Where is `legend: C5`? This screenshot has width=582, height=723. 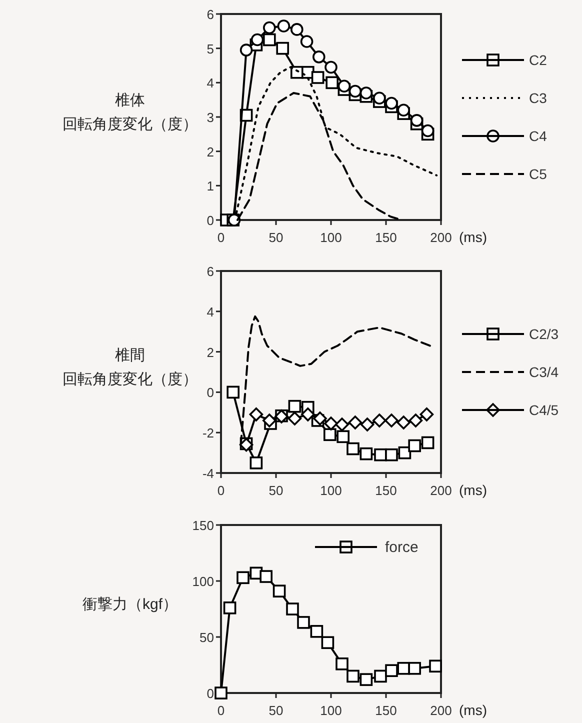
legend: C5 is located at coordinates (504, 174).